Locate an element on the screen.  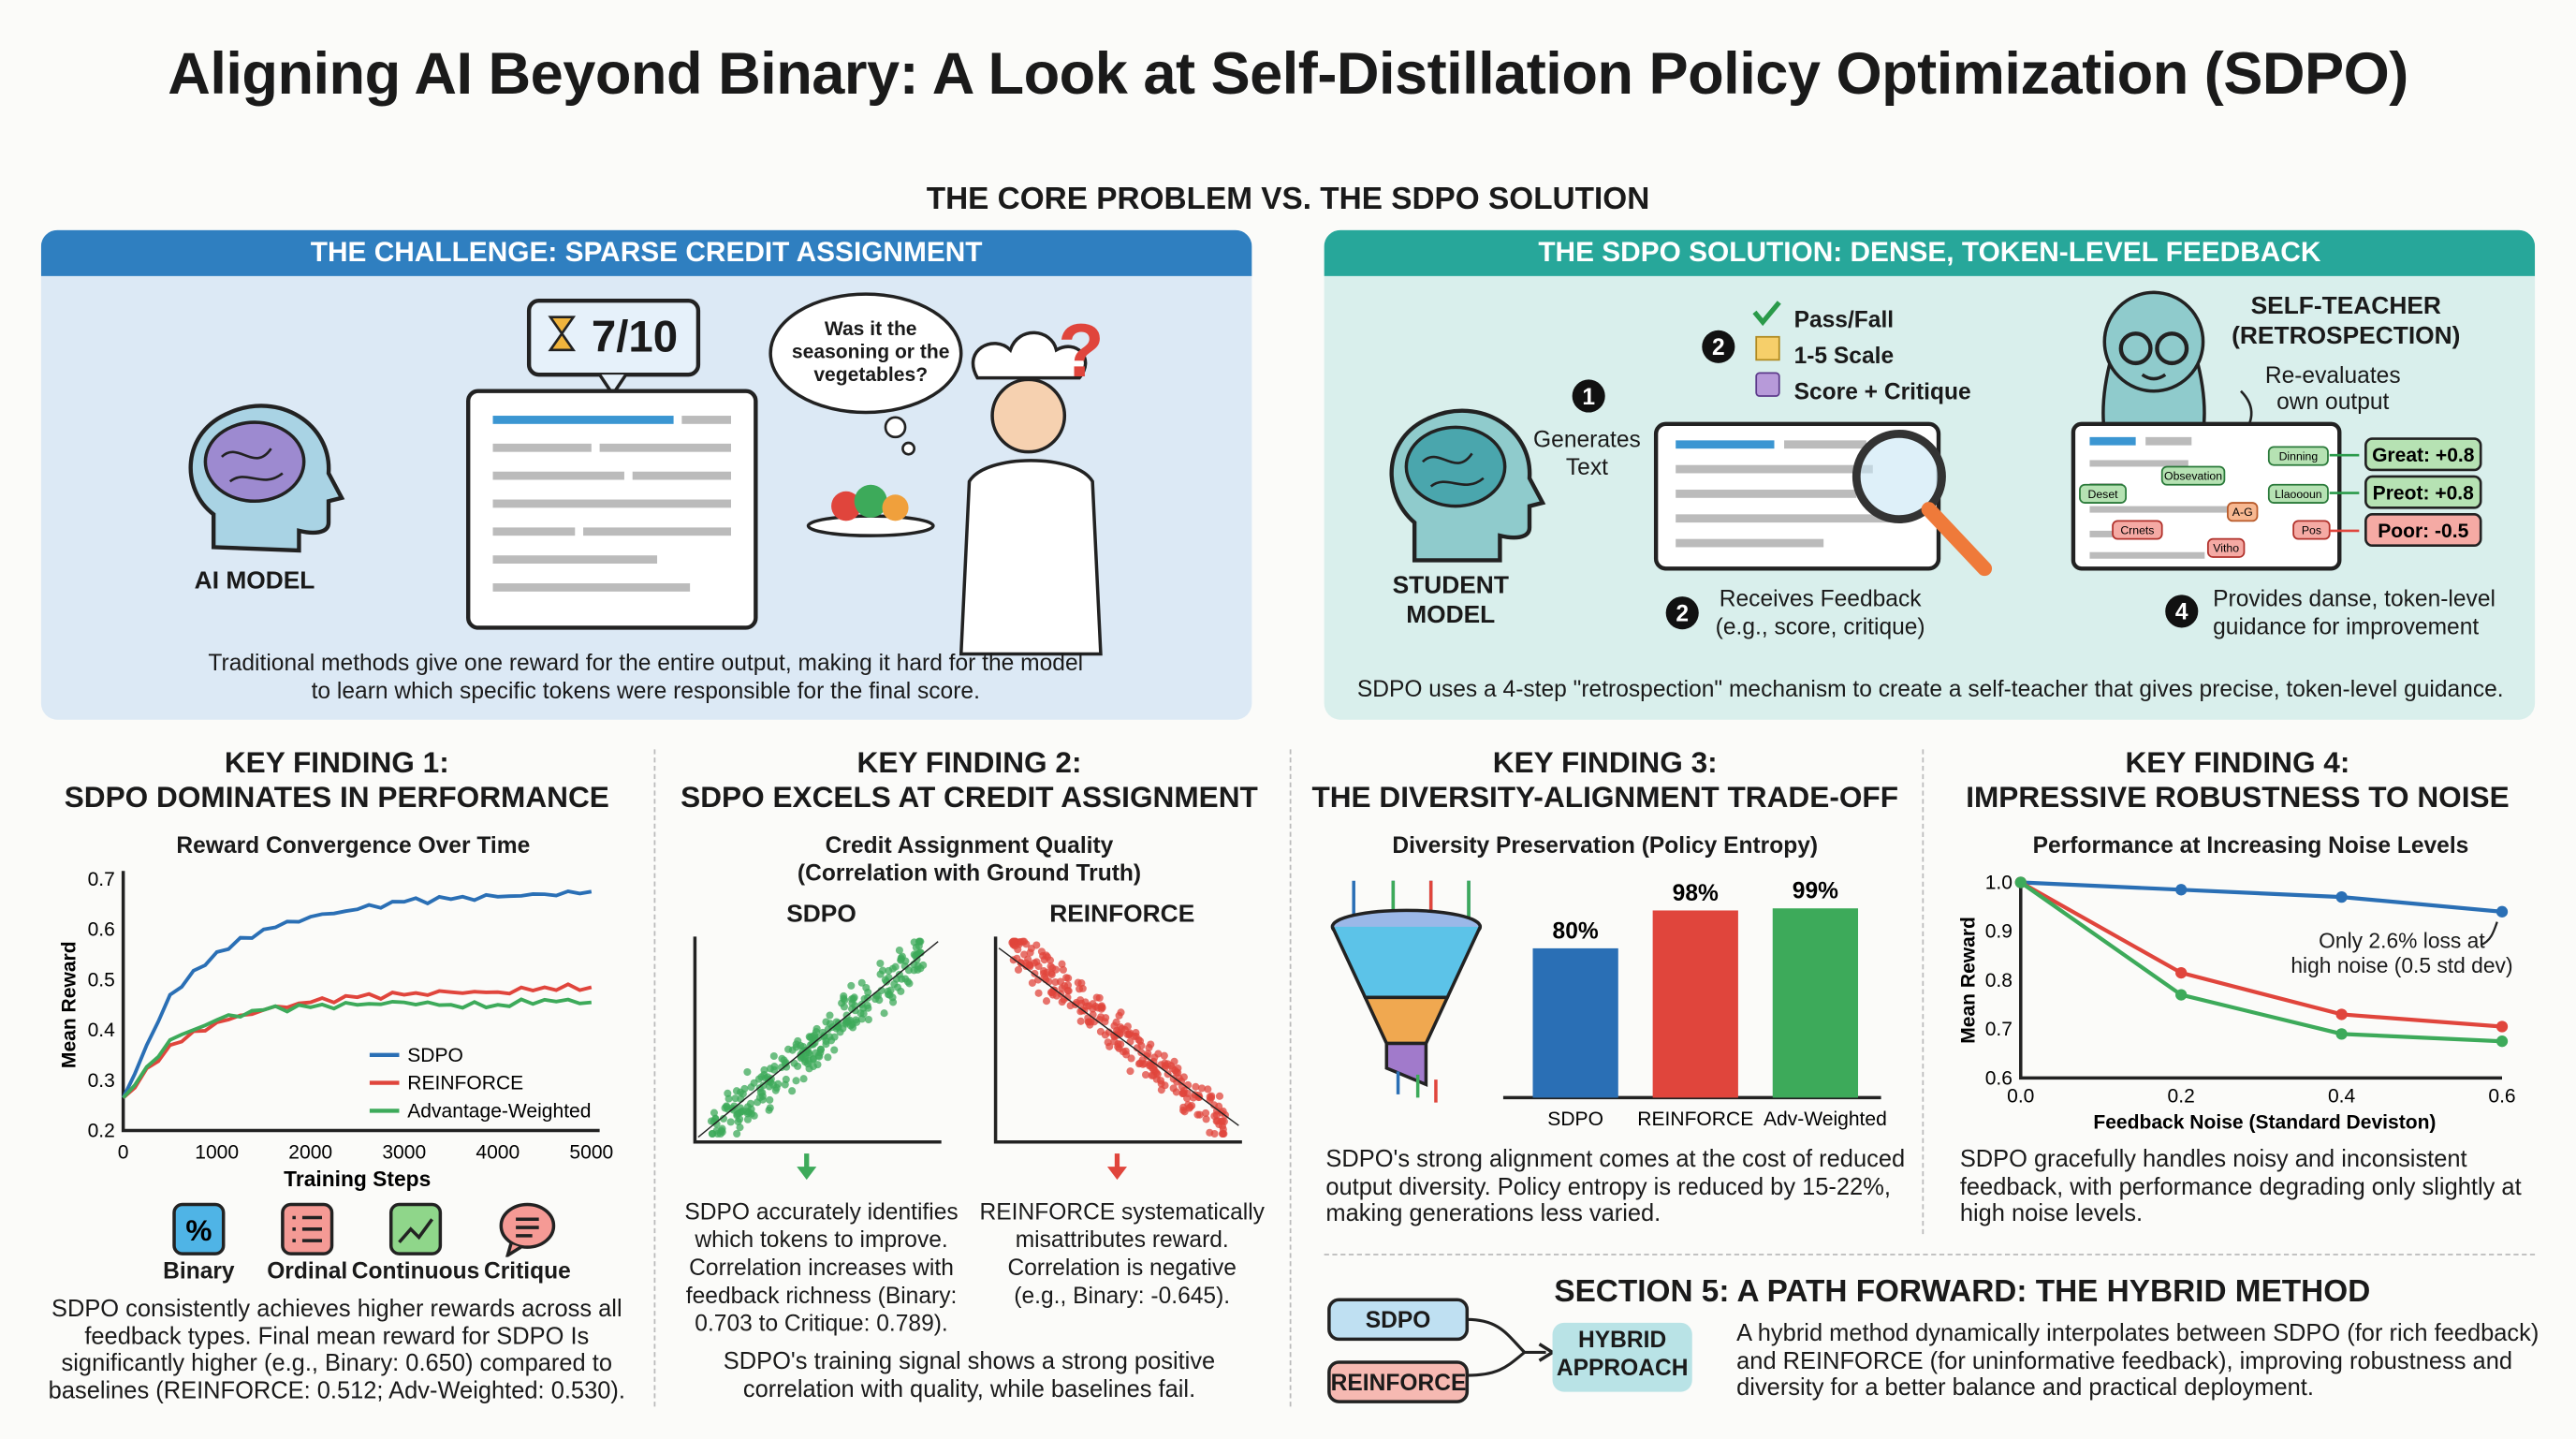
token-chip: Llaoooun is located at coordinates (2298, 494).